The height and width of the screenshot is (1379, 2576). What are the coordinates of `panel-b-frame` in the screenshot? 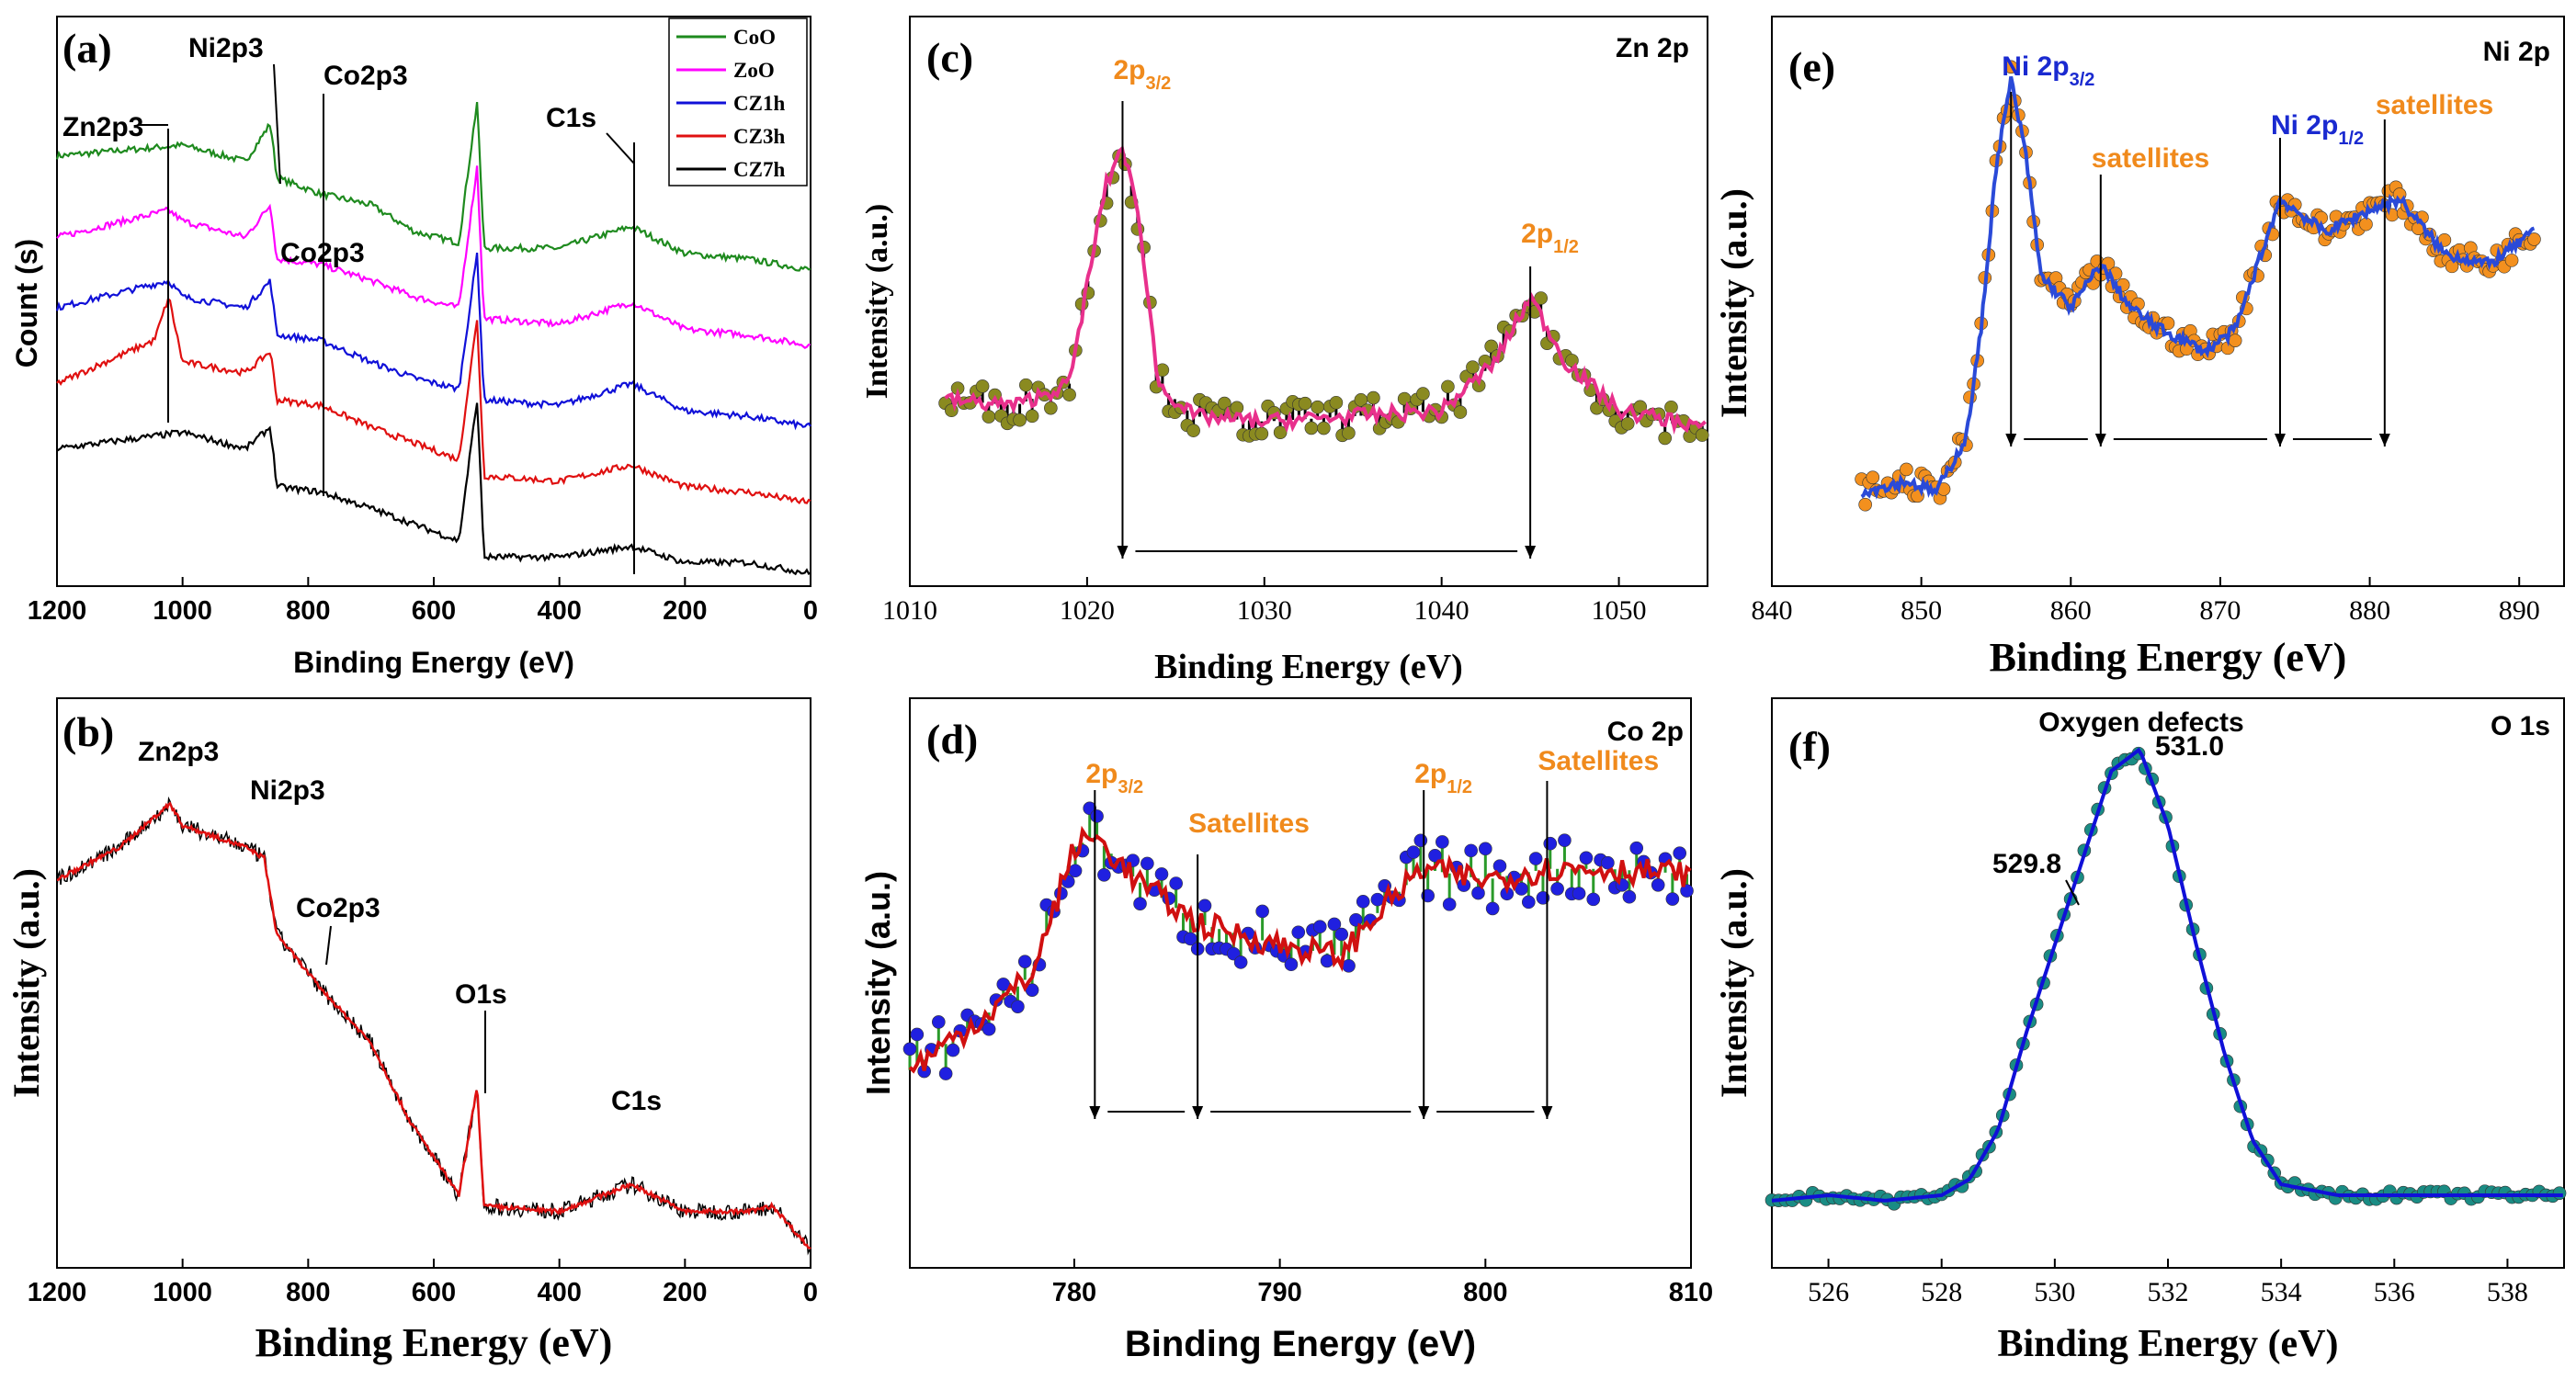 It's located at (433, 983).